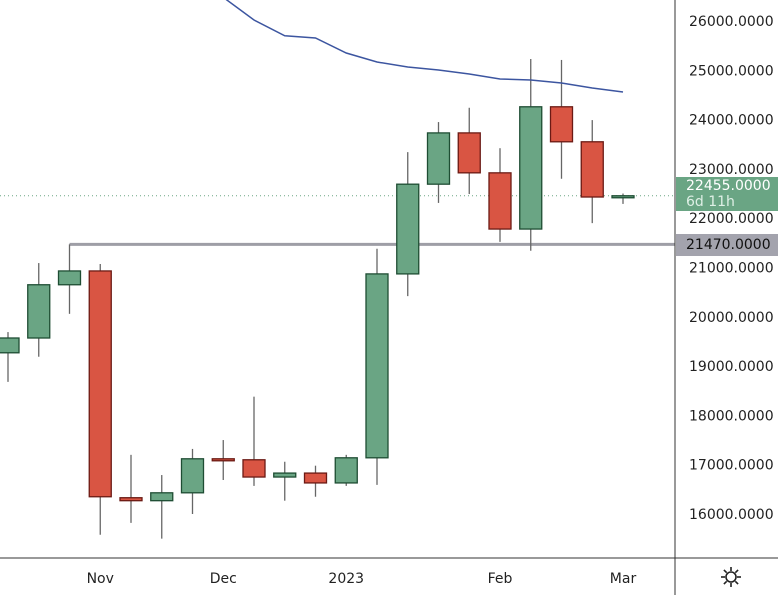 The image size is (778, 595). I want to click on y-tick-label: 21000.0000, so click(731, 269).